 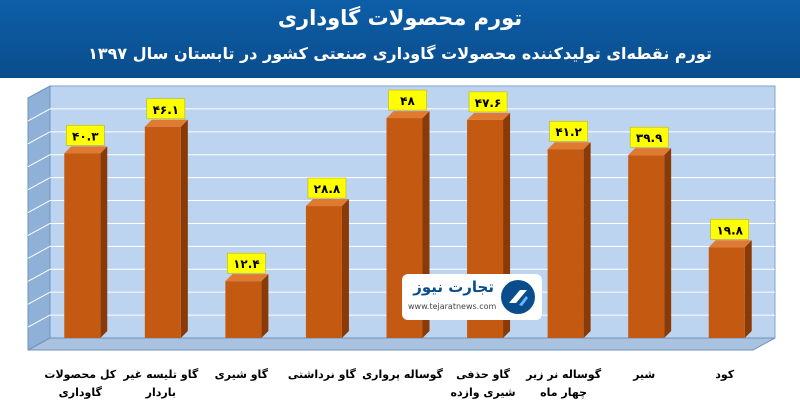 I want to click on value-label: ۱۹.۸, so click(x=729, y=229).